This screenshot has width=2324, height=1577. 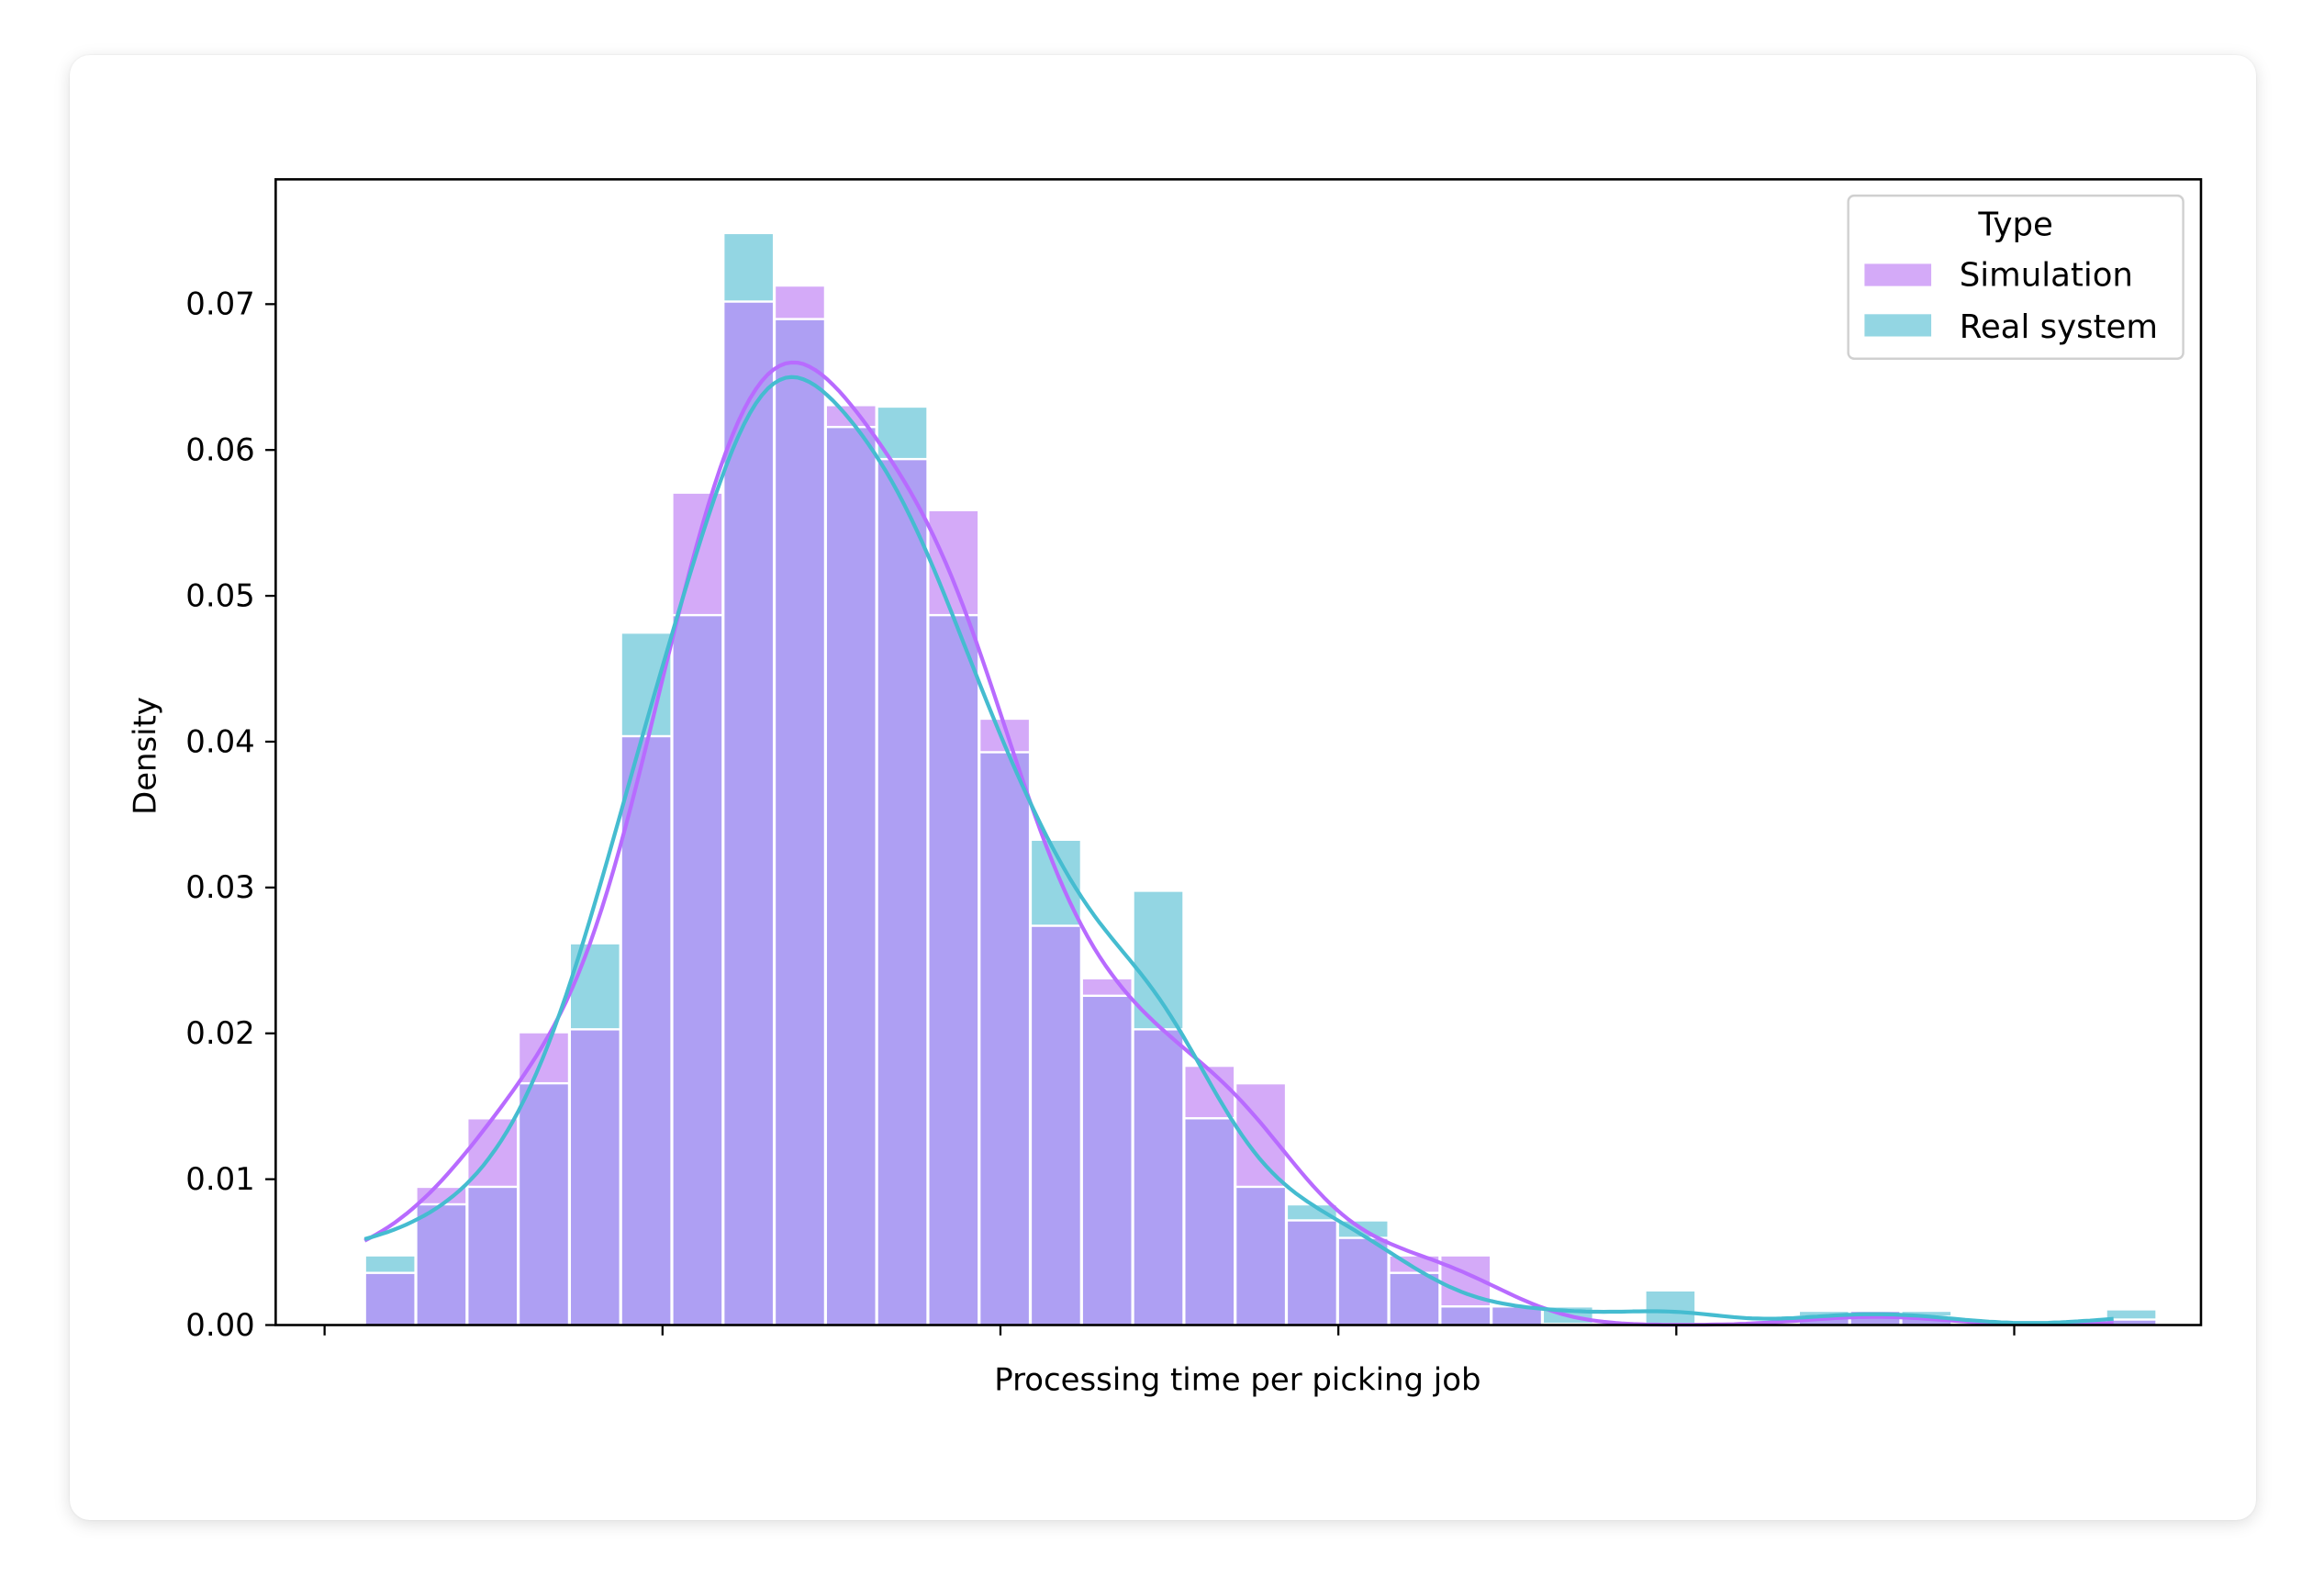 I want to click on legend-swatch-simulation, so click(x=1898, y=274).